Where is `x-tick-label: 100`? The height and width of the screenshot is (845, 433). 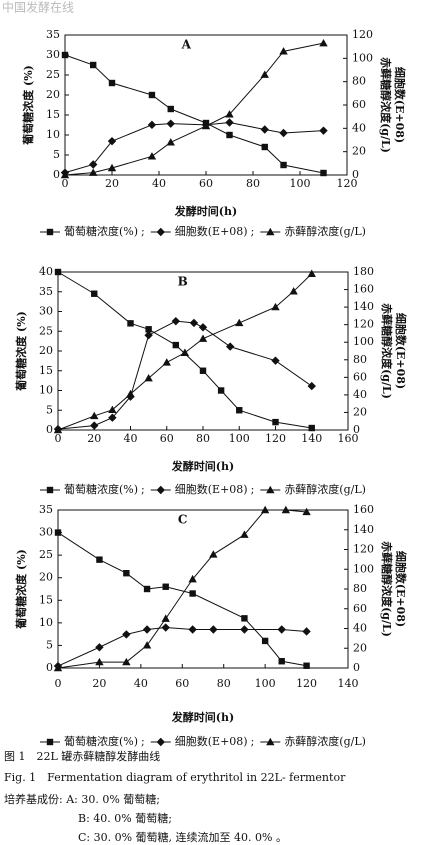 x-tick-label: 100 is located at coordinates (300, 183).